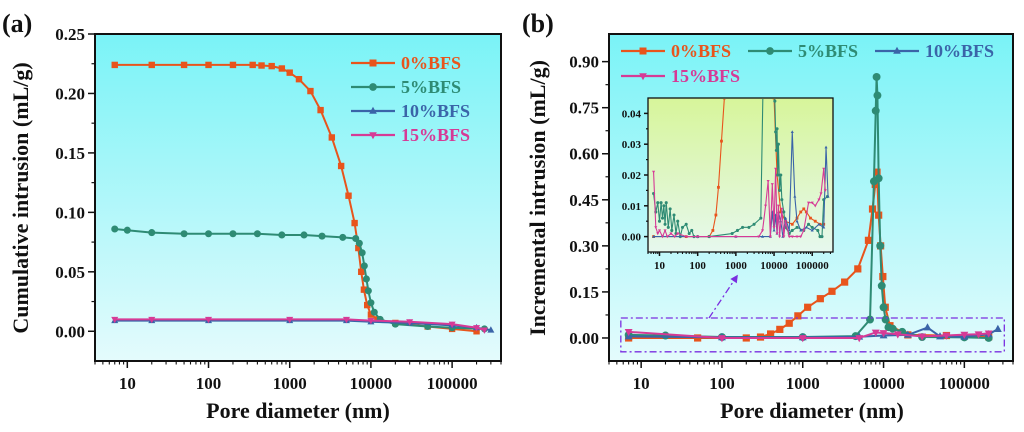  I want to click on a-line-15pctbfs, so click(299, 325).